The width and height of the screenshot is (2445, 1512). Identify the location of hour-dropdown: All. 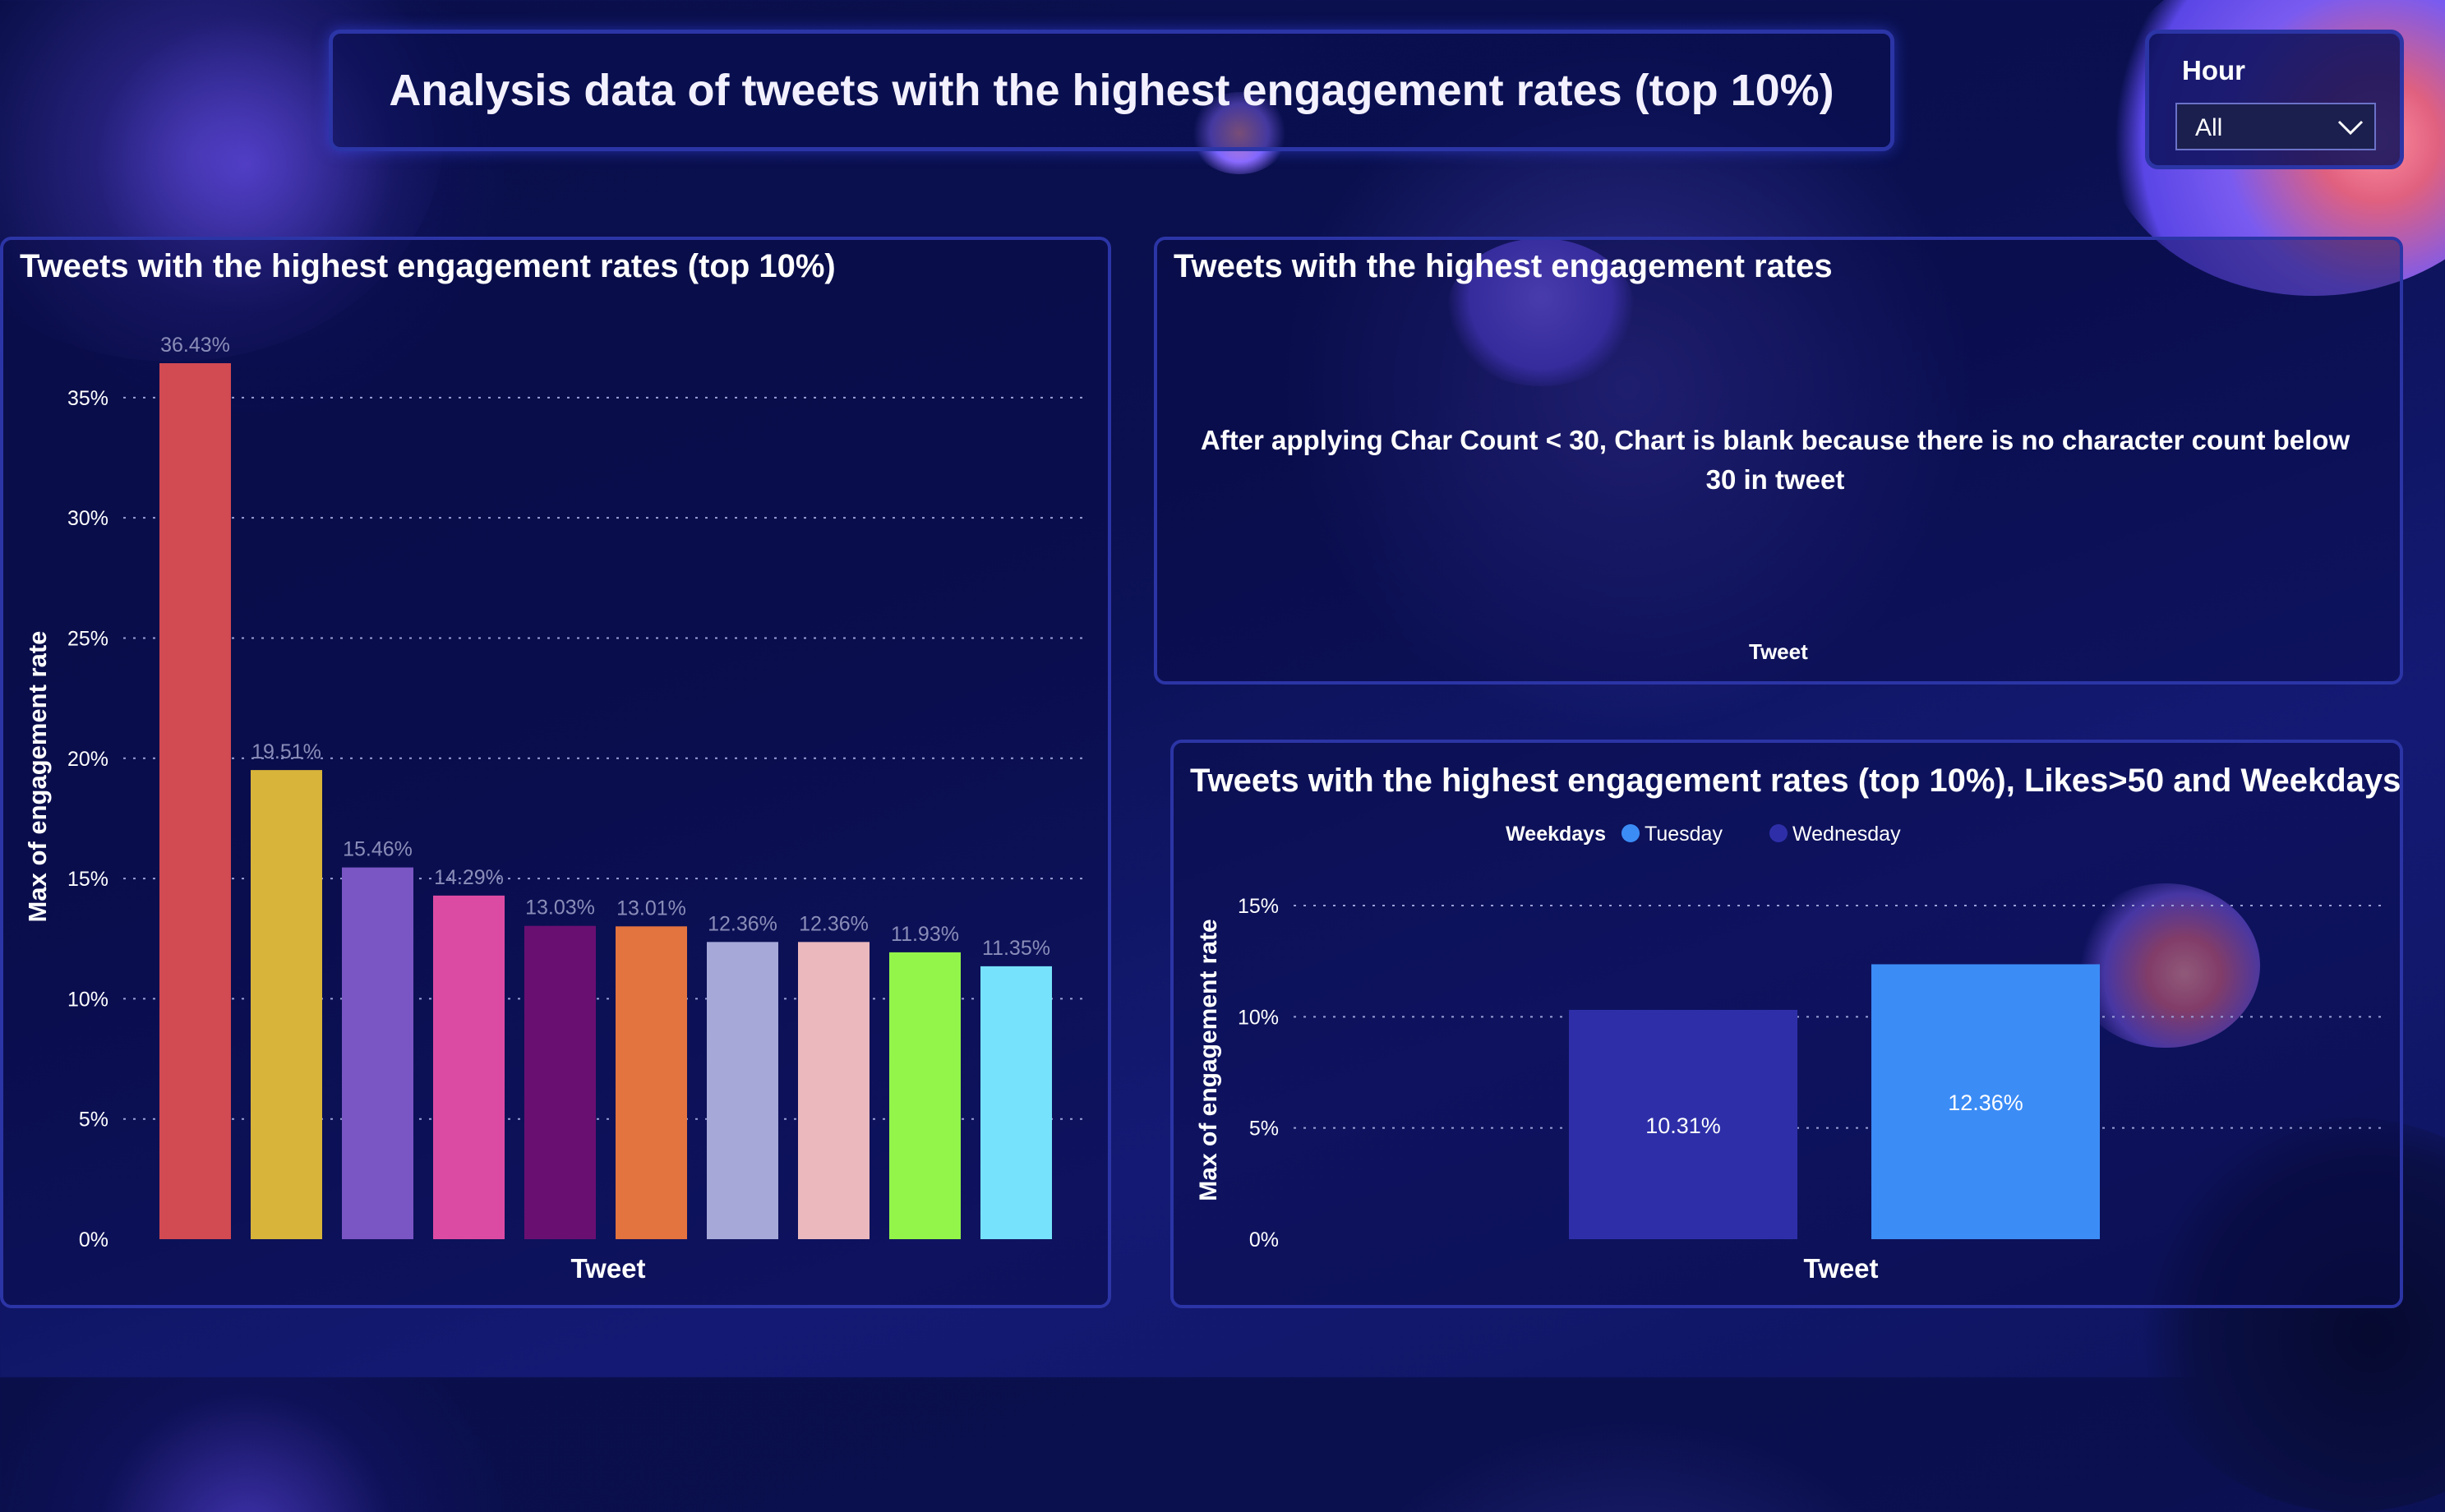
(2275, 126).